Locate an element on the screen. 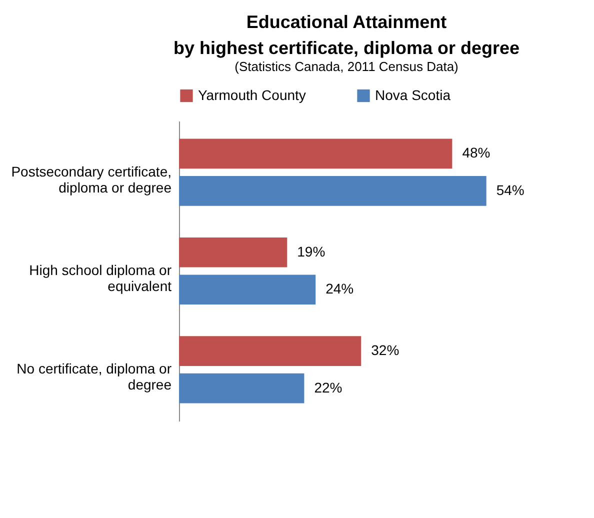 The width and height of the screenshot is (594, 518). data-label: 48% is located at coordinates (476, 152).